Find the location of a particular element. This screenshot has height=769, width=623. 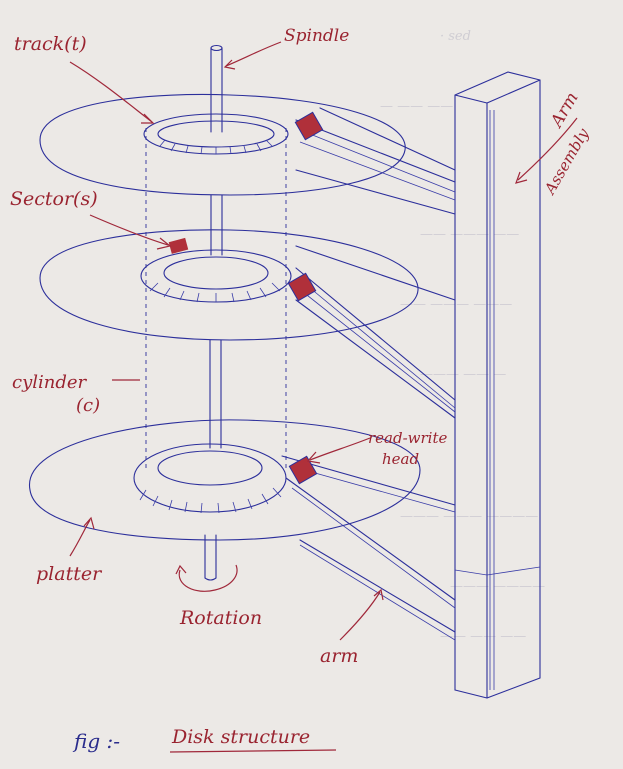

label-arm-assembly-line2: Assembly is located at coordinates (566, 162).